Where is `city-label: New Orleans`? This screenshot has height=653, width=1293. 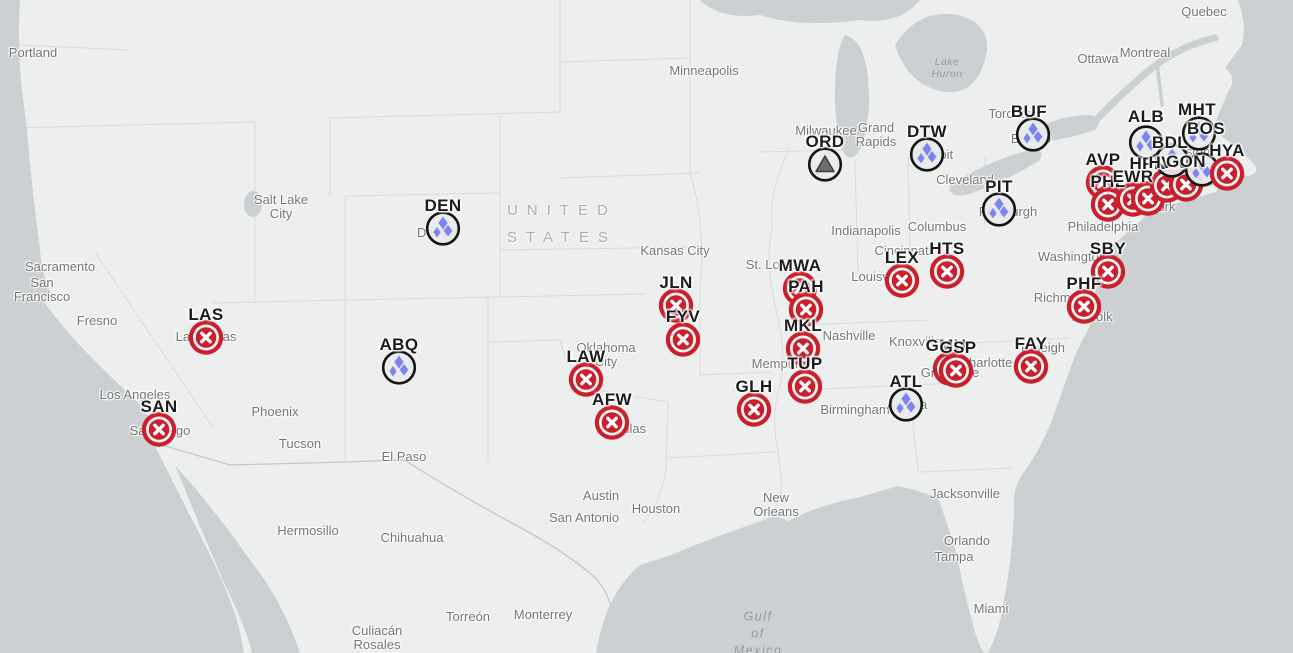
city-label: New Orleans is located at coordinates (776, 504).